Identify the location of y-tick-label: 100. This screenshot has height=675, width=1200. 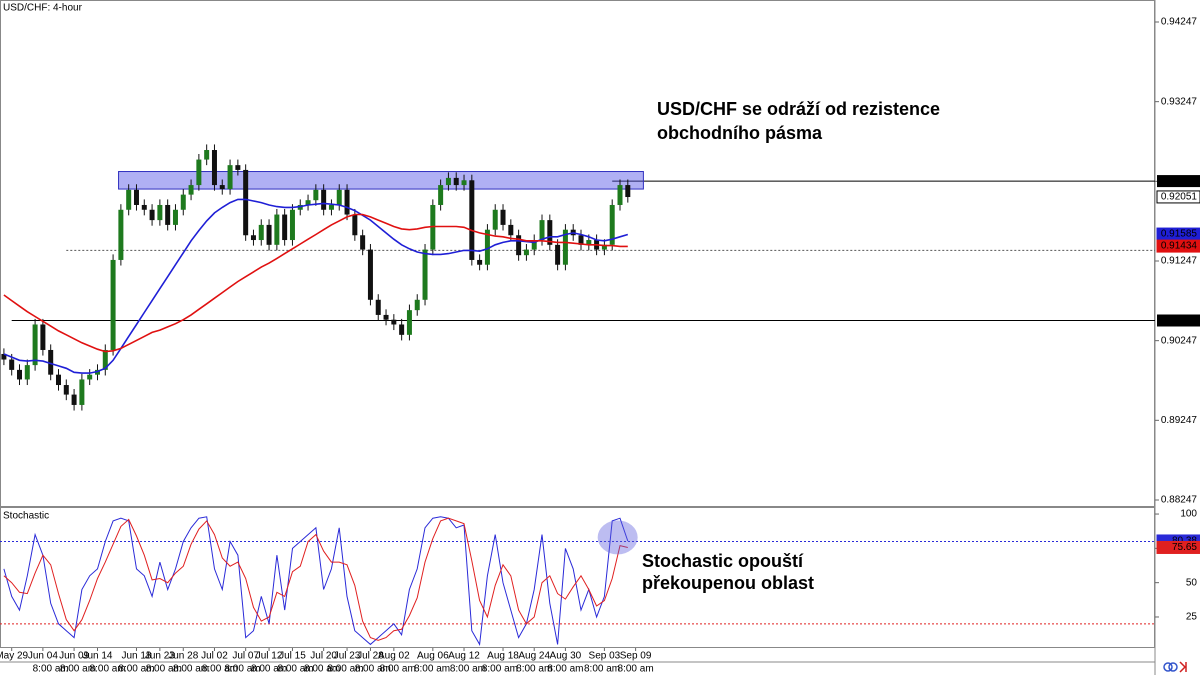
(1188, 514).